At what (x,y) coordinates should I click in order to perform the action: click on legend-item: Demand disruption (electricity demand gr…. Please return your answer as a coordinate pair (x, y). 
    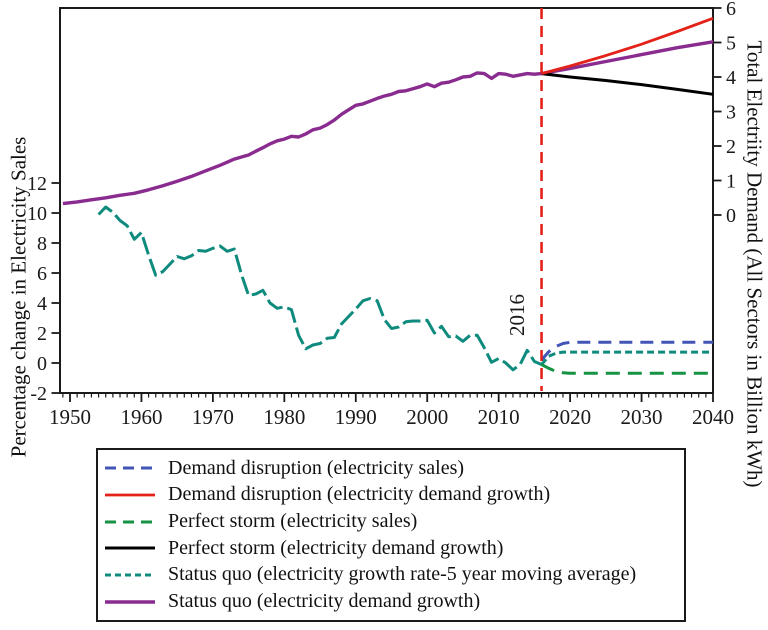
    Looking at the image, I should click on (392, 495).